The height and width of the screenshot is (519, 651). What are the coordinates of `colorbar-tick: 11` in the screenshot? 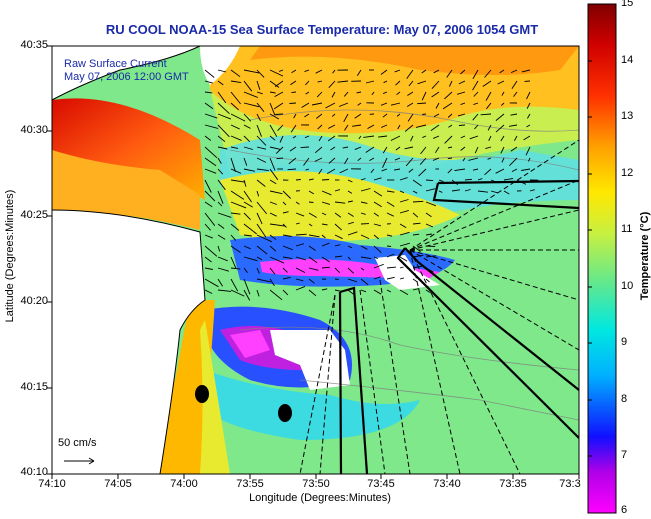 It's located at (627, 229).